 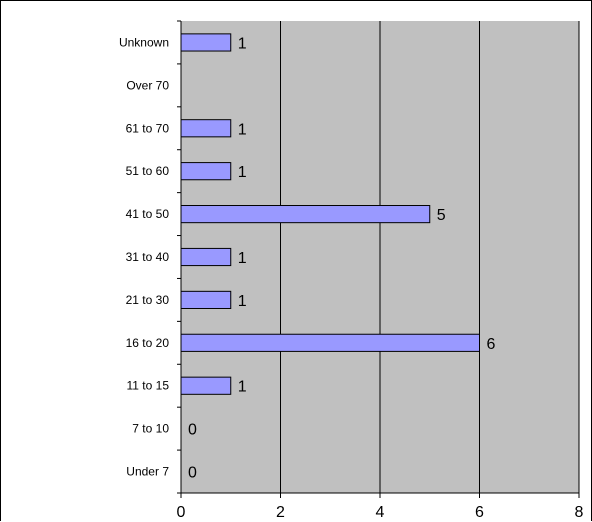 I want to click on category-label: 7 to 10, so click(x=150, y=429).